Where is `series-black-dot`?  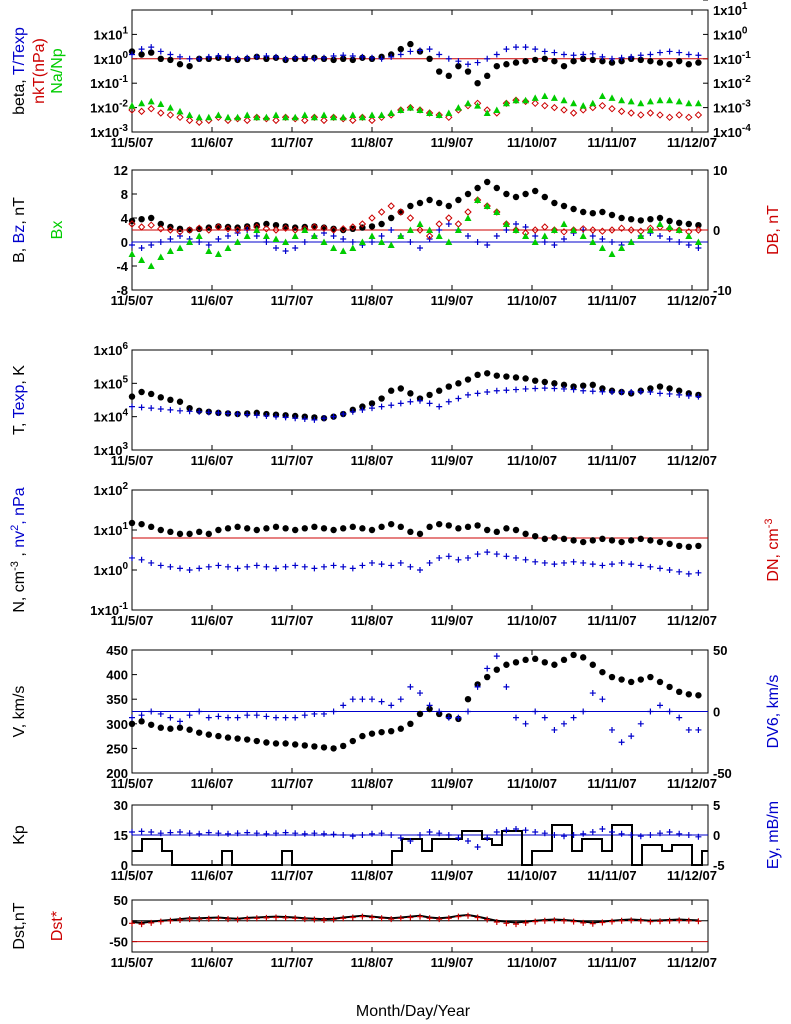 series-black-dot is located at coordinates (415, 396).